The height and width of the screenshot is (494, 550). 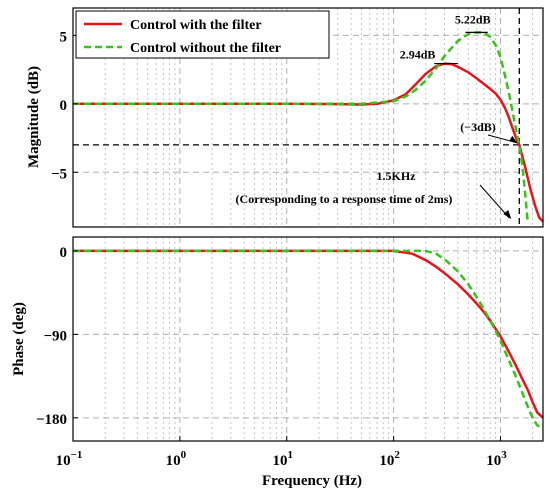 What do you see at coordinates (496, 459) in the screenshot?
I see `x-tick-label: 10³` at bounding box center [496, 459].